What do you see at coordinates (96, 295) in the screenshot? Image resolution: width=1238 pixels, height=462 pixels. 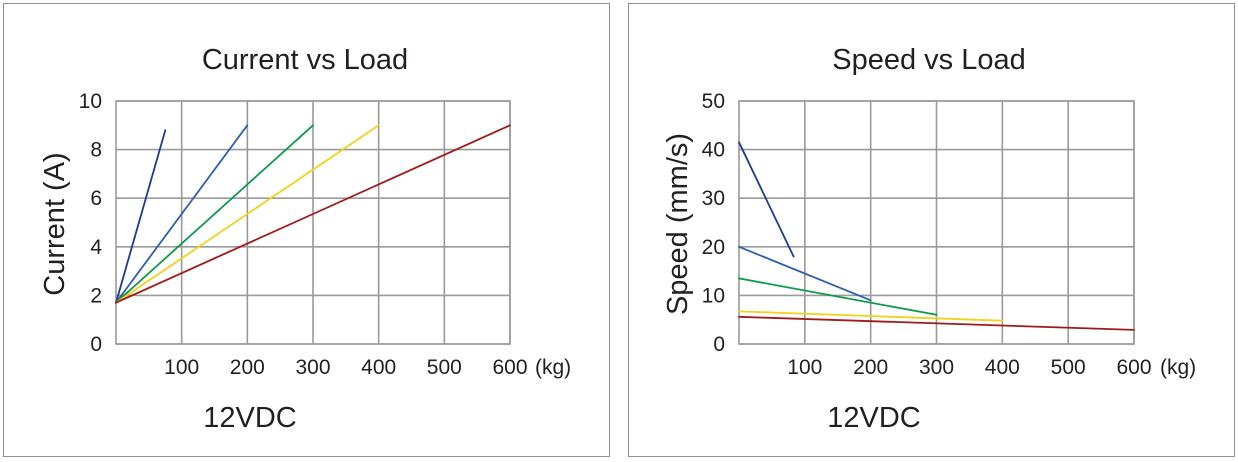 I see `y-tick-label: 2` at bounding box center [96, 295].